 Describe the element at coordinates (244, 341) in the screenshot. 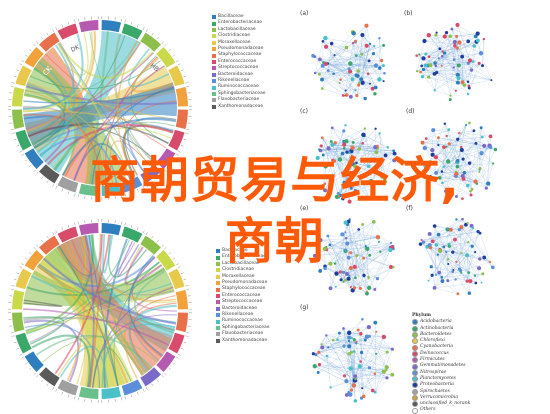

I see `legend-label: Xanthomonadaceae` at that location.